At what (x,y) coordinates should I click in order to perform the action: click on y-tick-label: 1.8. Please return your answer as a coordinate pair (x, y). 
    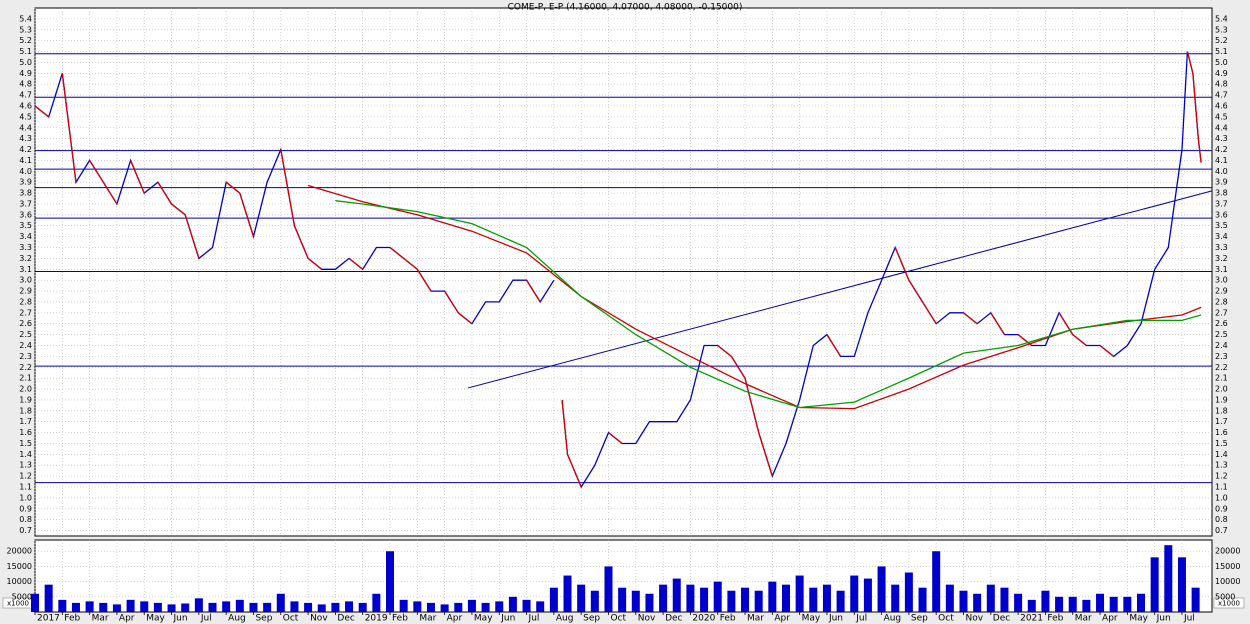
    Looking at the image, I should click on (25, 410).